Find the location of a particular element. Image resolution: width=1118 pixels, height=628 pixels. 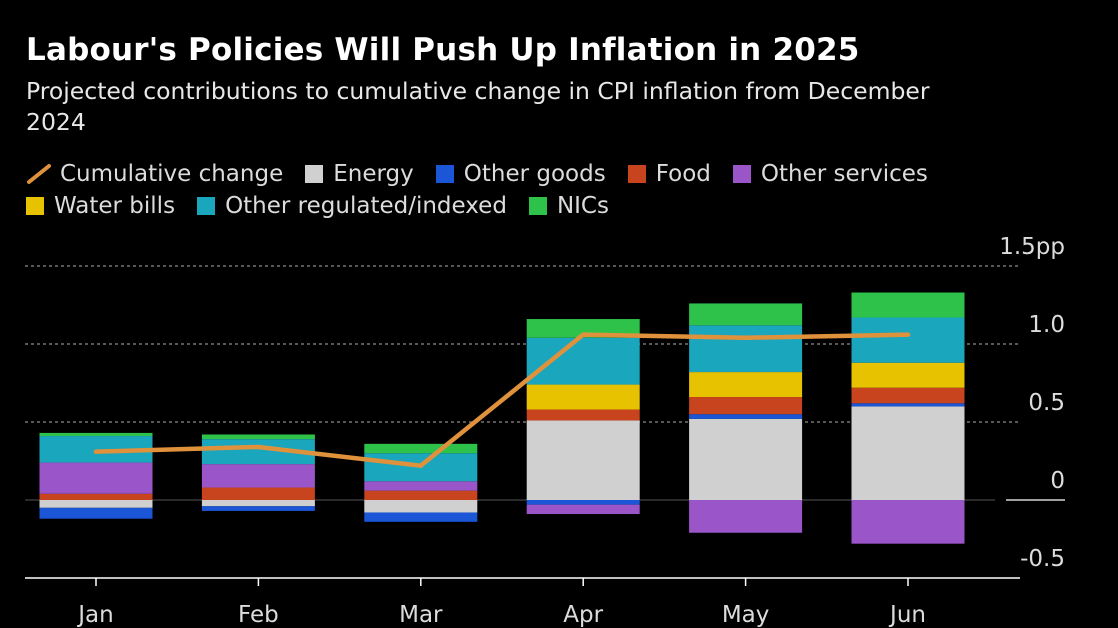

x-tick-label: Jun is located at coordinates (907, 615).